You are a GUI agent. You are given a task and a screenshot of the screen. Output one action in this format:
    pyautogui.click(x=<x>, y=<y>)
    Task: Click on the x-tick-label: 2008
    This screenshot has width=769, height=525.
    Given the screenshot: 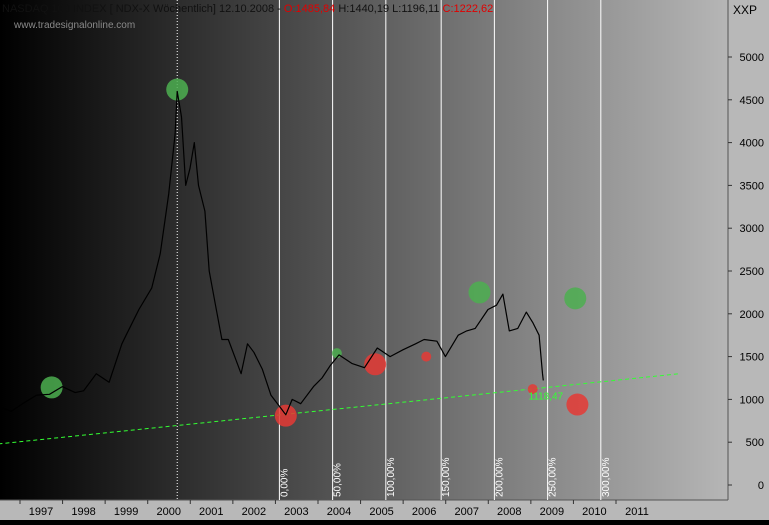 What is the action you would take?
    pyautogui.click(x=509, y=512)
    